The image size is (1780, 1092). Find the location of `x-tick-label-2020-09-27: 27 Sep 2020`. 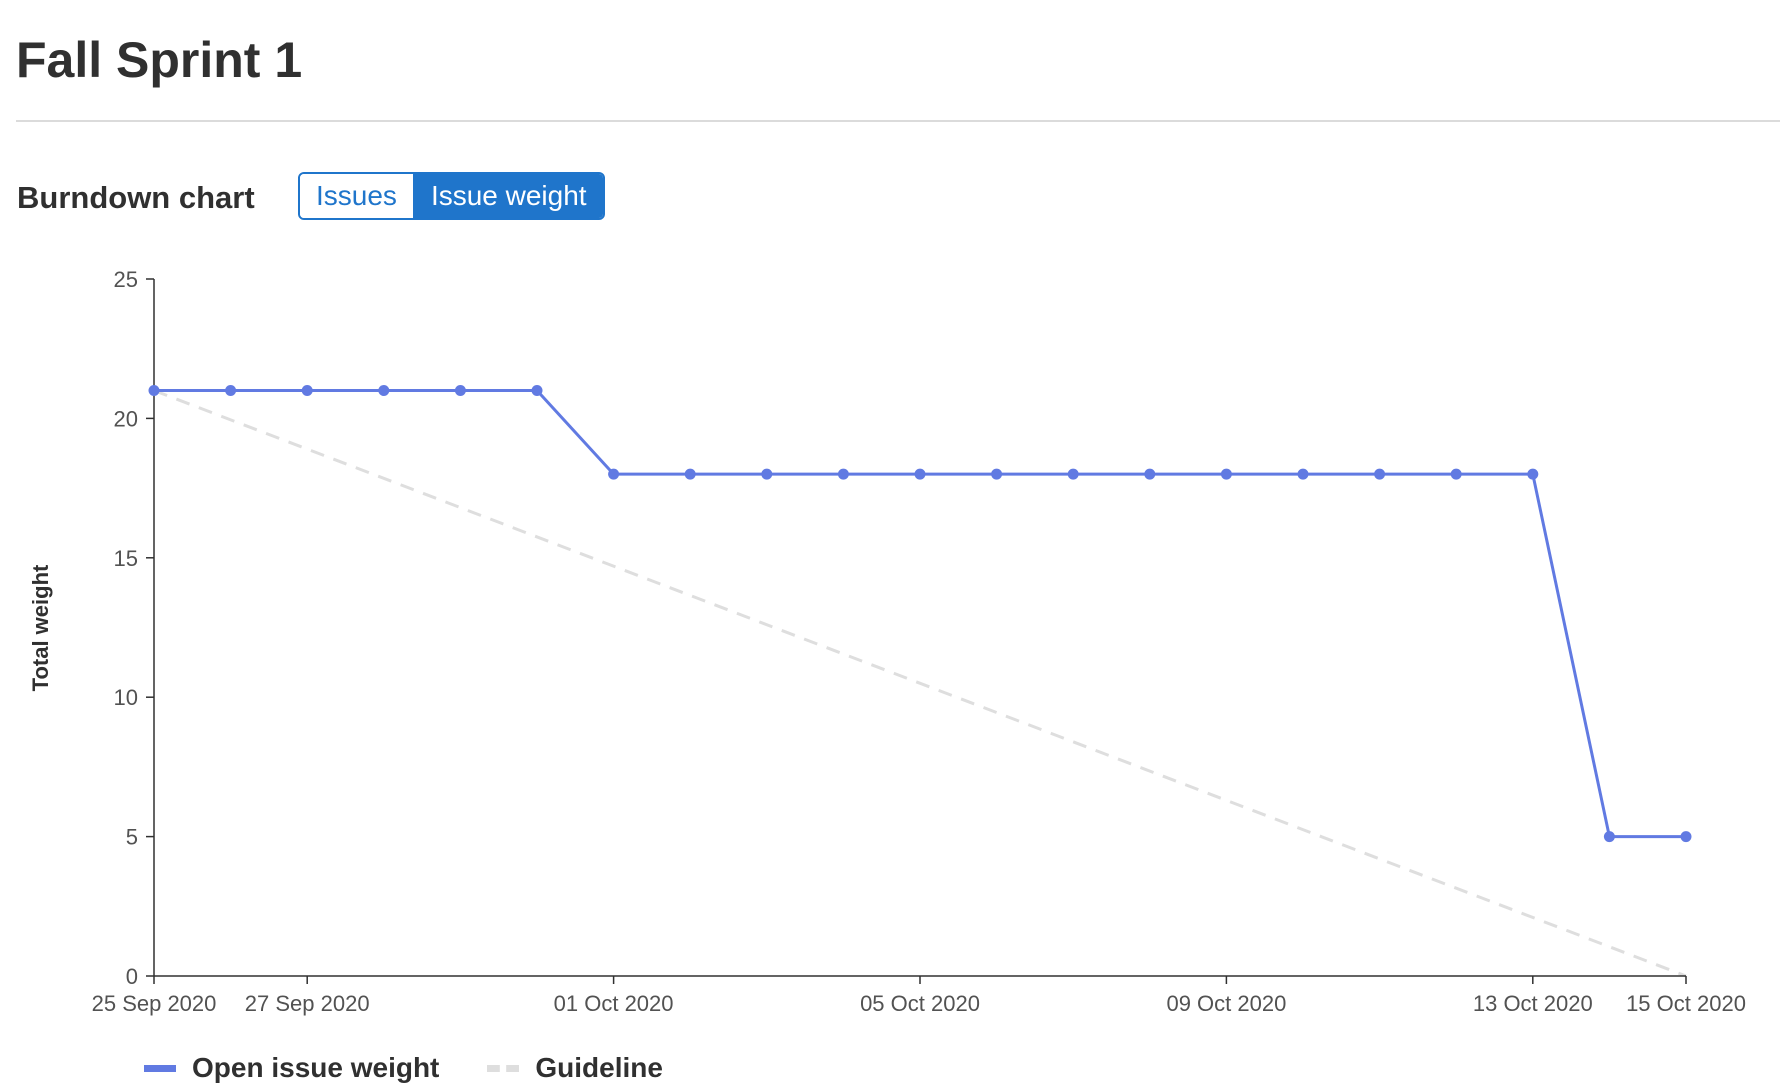

x-tick-label-2020-09-27: 27 Sep 2020 is located at coordinates (307, 1003).